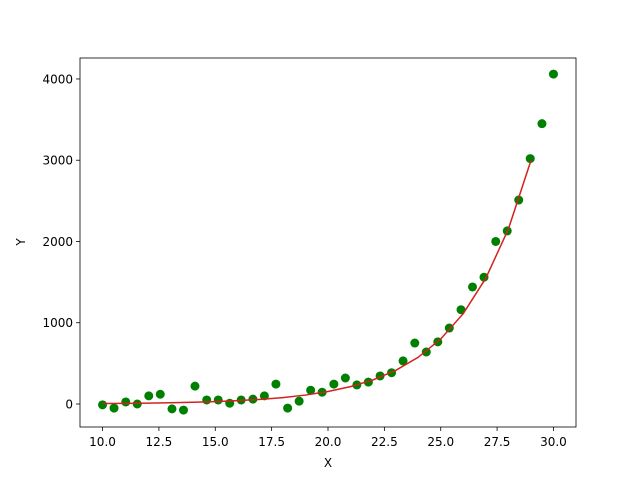 Image resolution: width=640 pixels, height=480 pixels. What do you see at coordinates (271, 442) in the screenshot?
I see `x-tick-label: 17.5` at bounding box center [271, 442].